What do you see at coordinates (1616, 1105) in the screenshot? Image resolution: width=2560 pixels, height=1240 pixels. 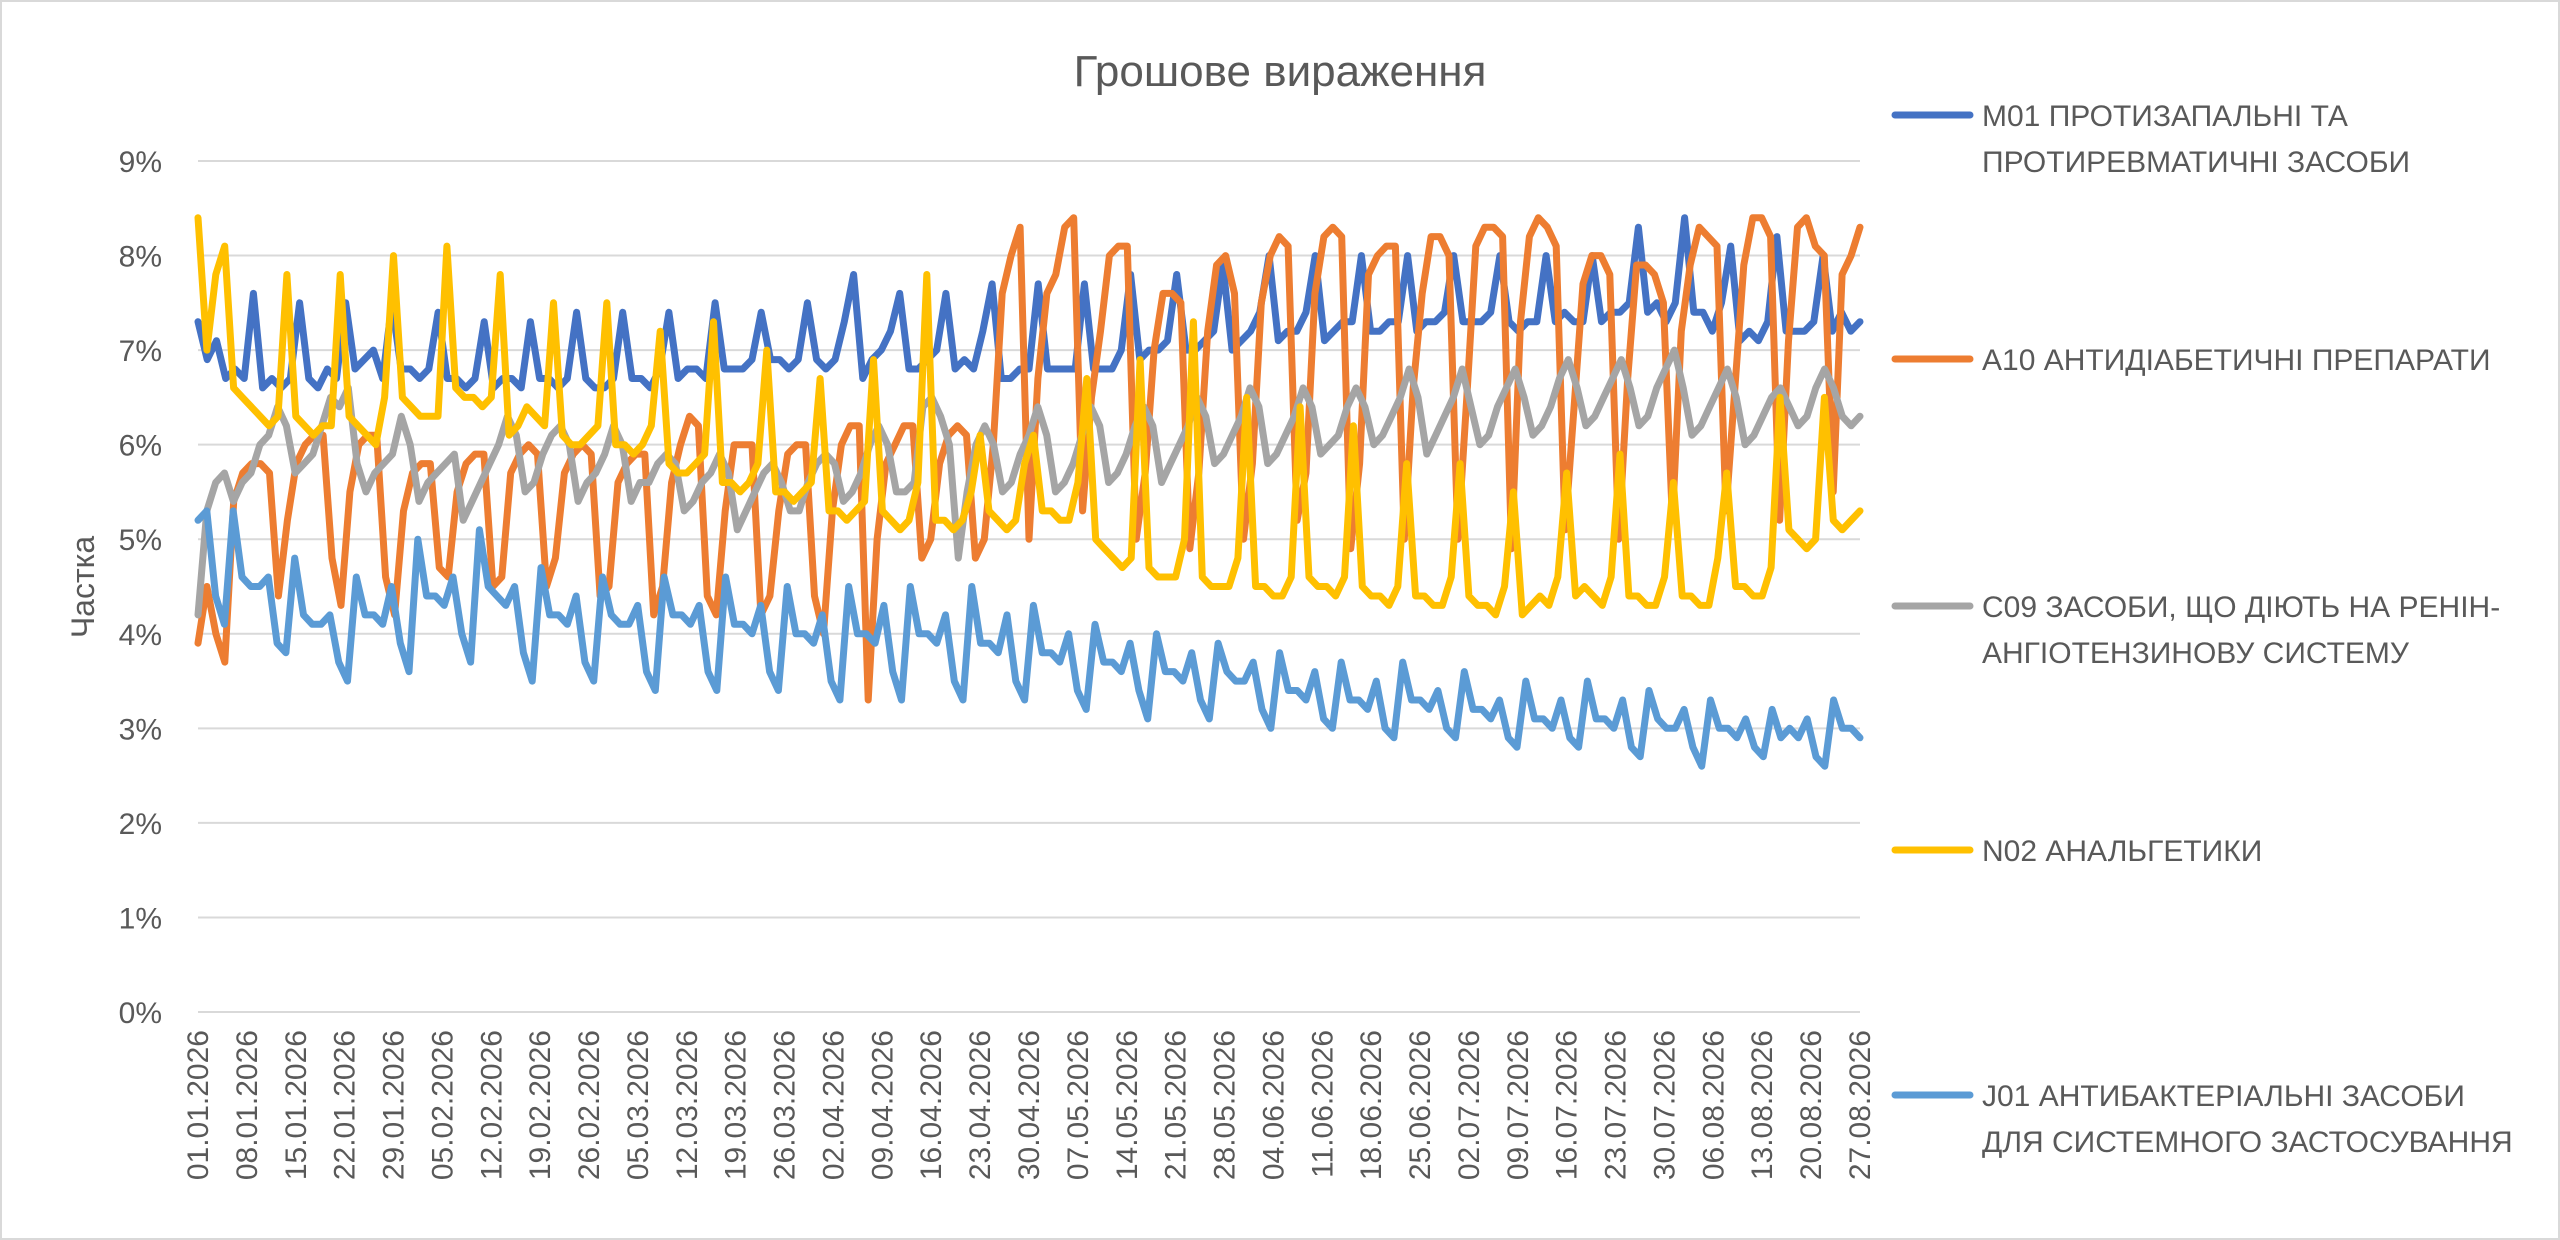 I see `x-tick-label: 23.07.2026` at bounding box center [1616, 1105].